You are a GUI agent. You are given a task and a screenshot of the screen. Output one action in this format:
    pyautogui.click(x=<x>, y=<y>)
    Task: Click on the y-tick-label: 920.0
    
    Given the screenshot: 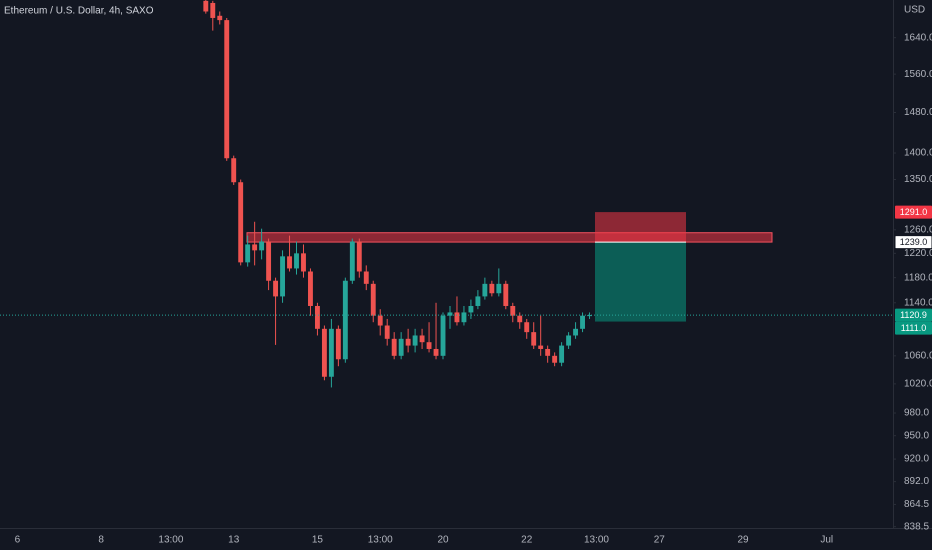 What is the action you would take?
    pyautogui.click(x=916, y=459)
    